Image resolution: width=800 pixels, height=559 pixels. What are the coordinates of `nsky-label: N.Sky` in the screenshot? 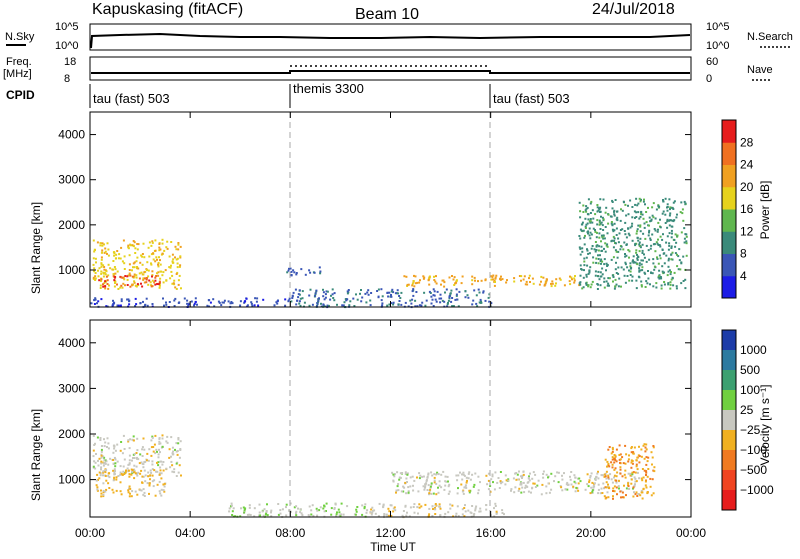 It's located at (20, 37).